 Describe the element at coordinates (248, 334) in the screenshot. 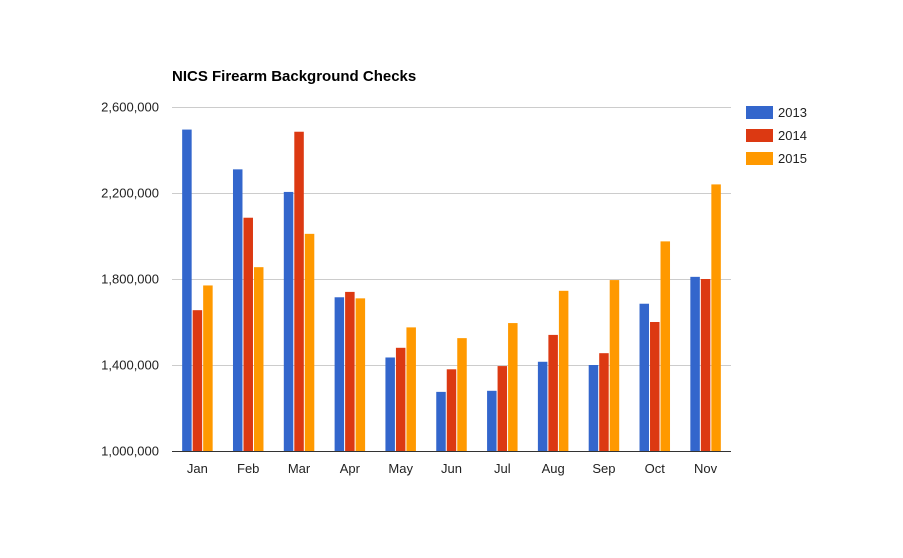

I see `bar-2014-feb` at that location.